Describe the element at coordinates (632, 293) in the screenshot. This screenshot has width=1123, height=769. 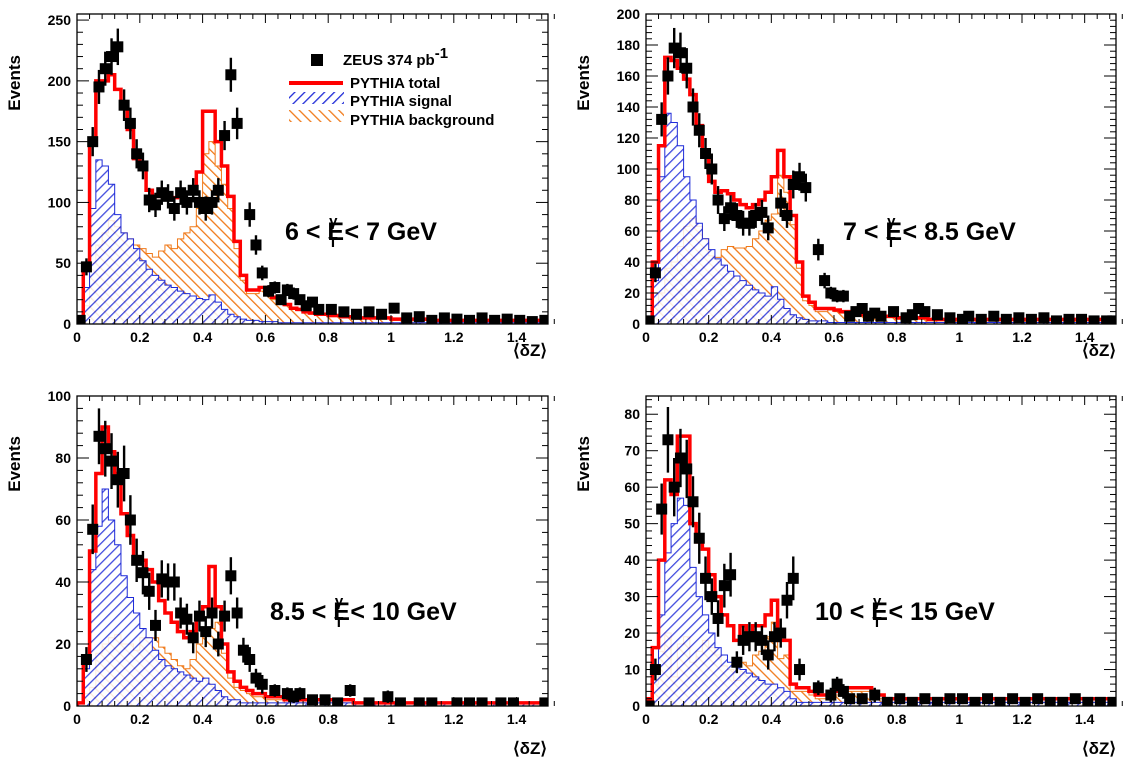
I see `y-tick-label: 20` at that location.